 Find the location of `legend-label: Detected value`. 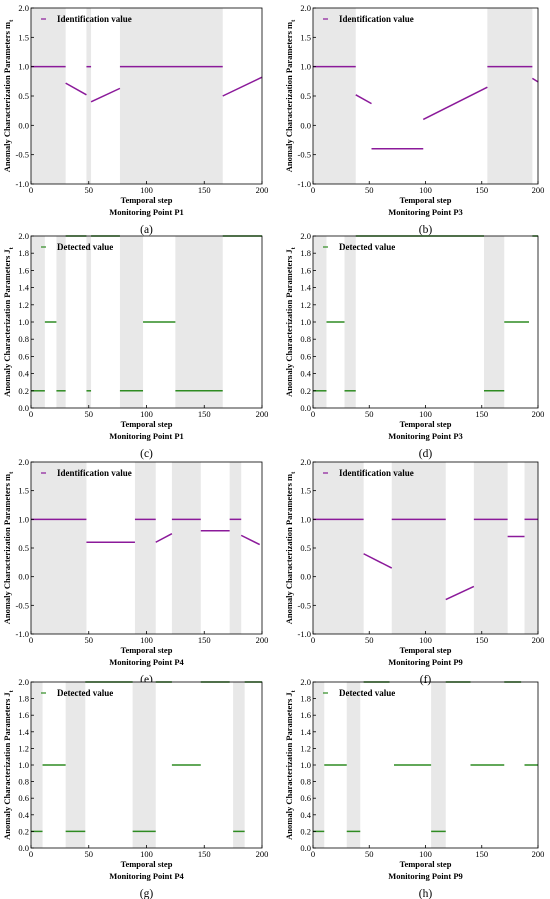

legend-label: Detected value is located at coordinates (85, 247).